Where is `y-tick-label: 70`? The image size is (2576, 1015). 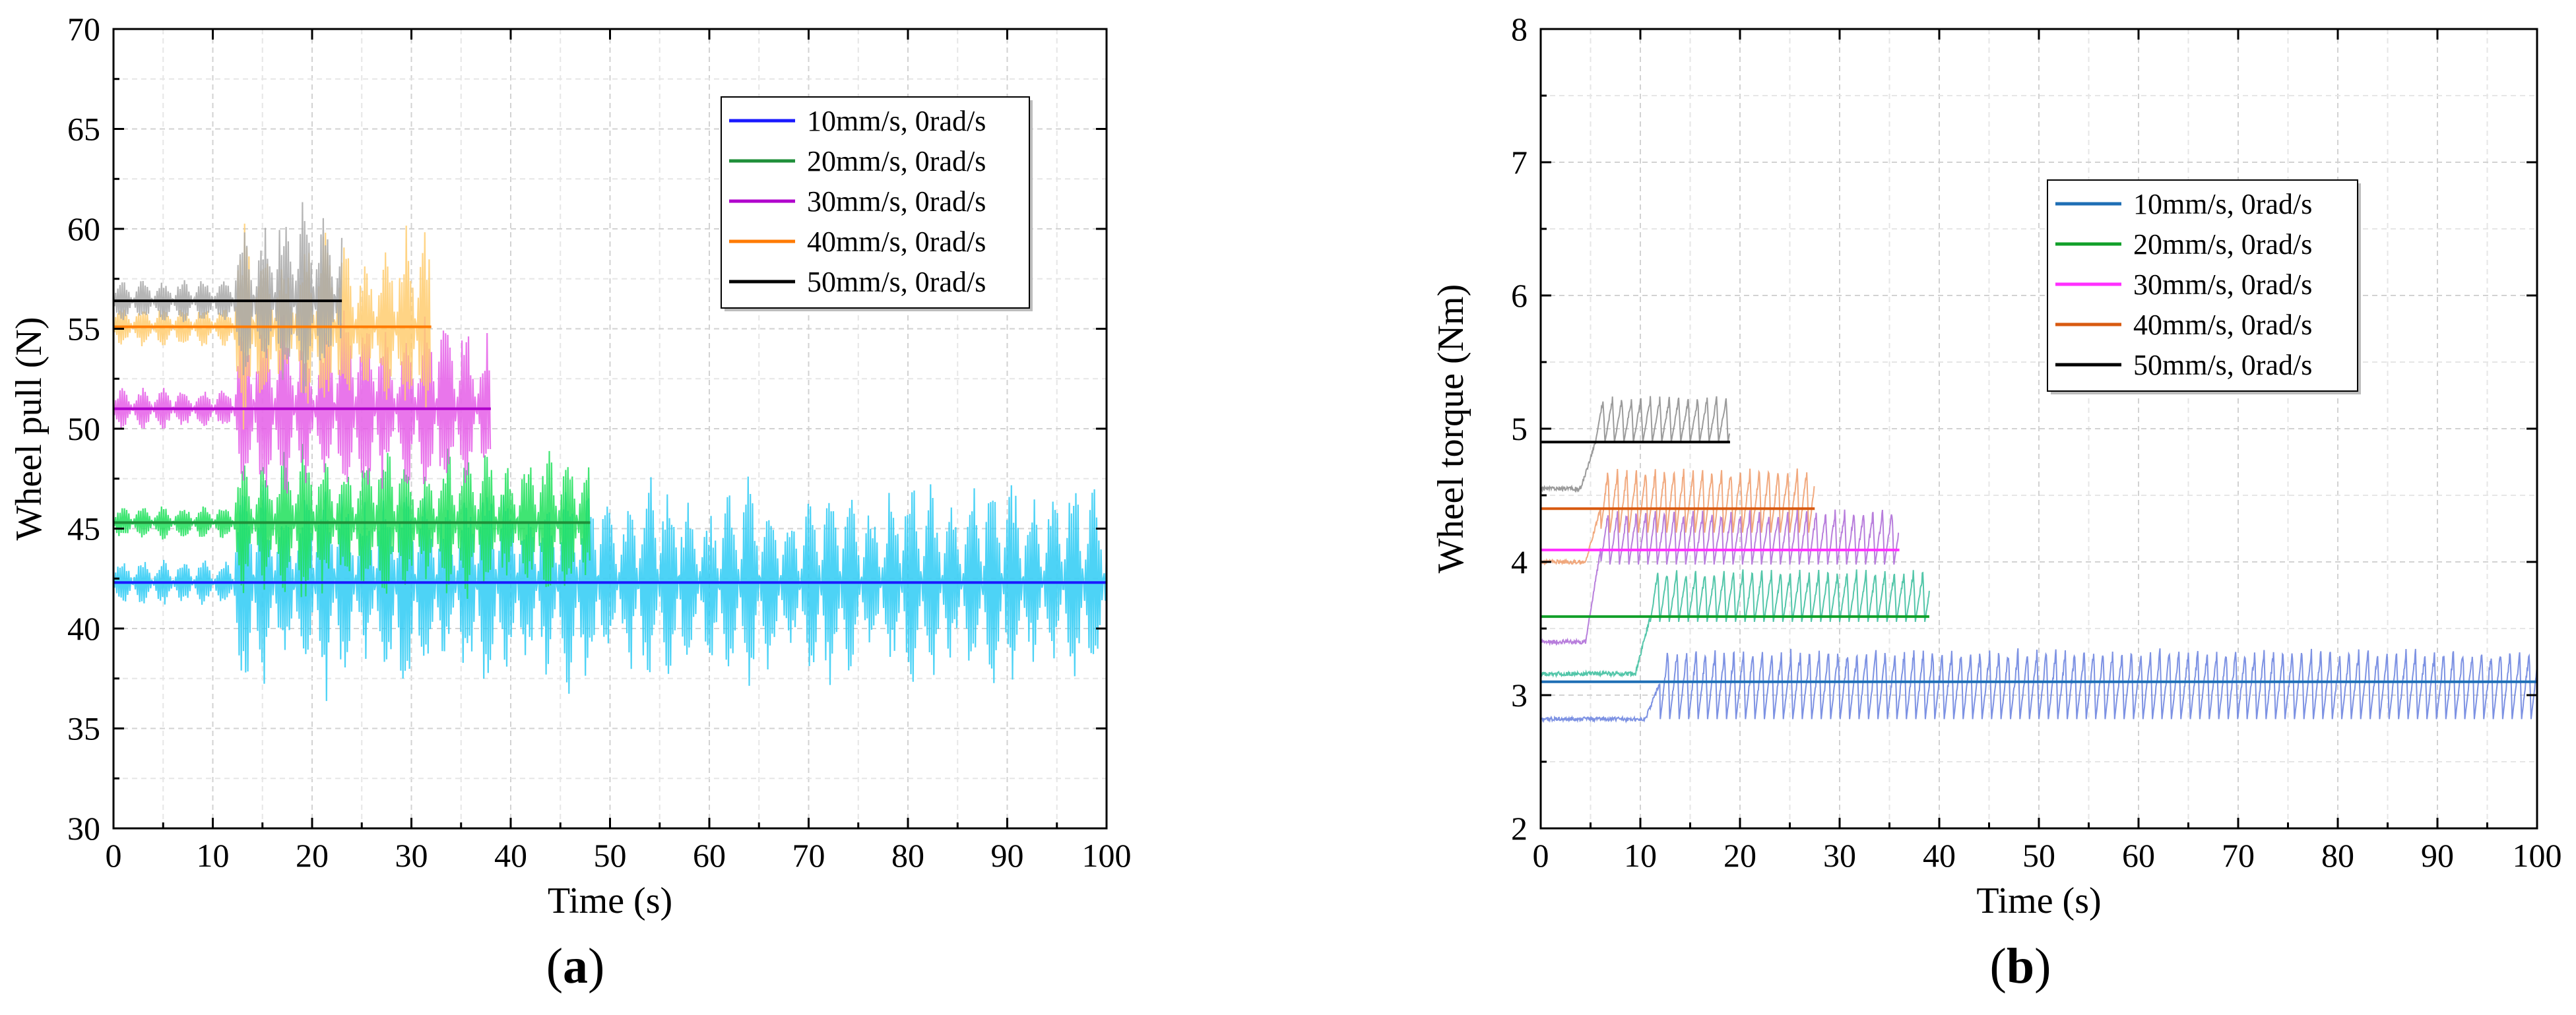
y-tick-label: 70 is located at coordinates (83, 29).